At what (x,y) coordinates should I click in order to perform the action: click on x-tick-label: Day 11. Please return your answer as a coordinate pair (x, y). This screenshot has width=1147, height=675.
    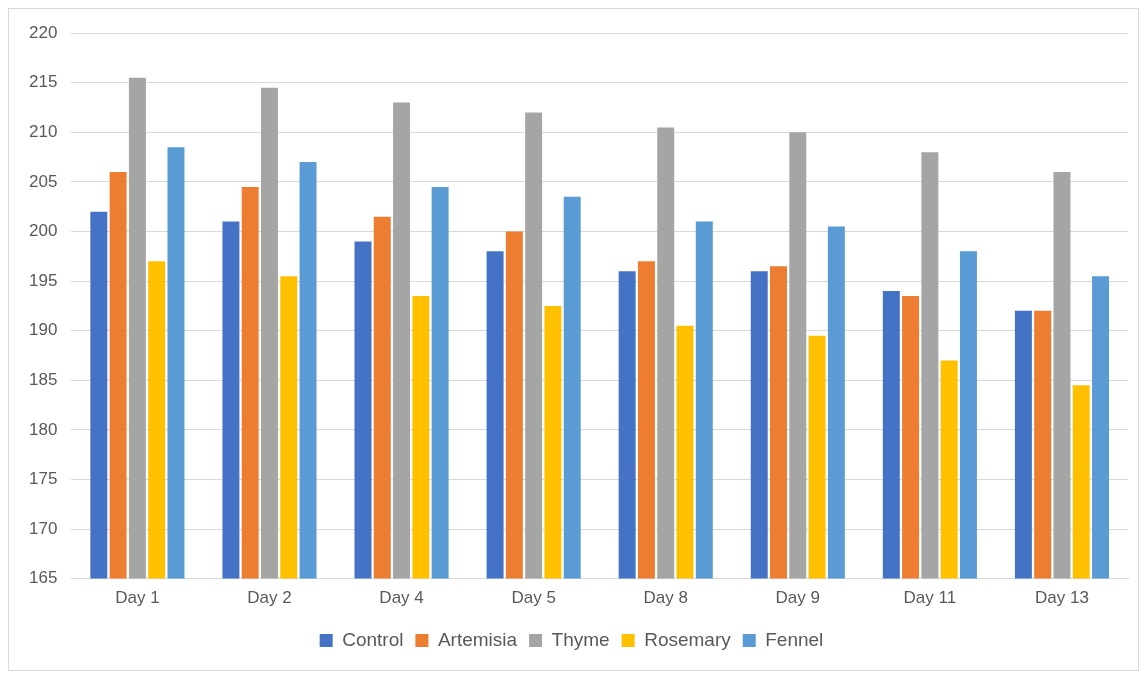
    Looking at the image, I should click on (930, 598).